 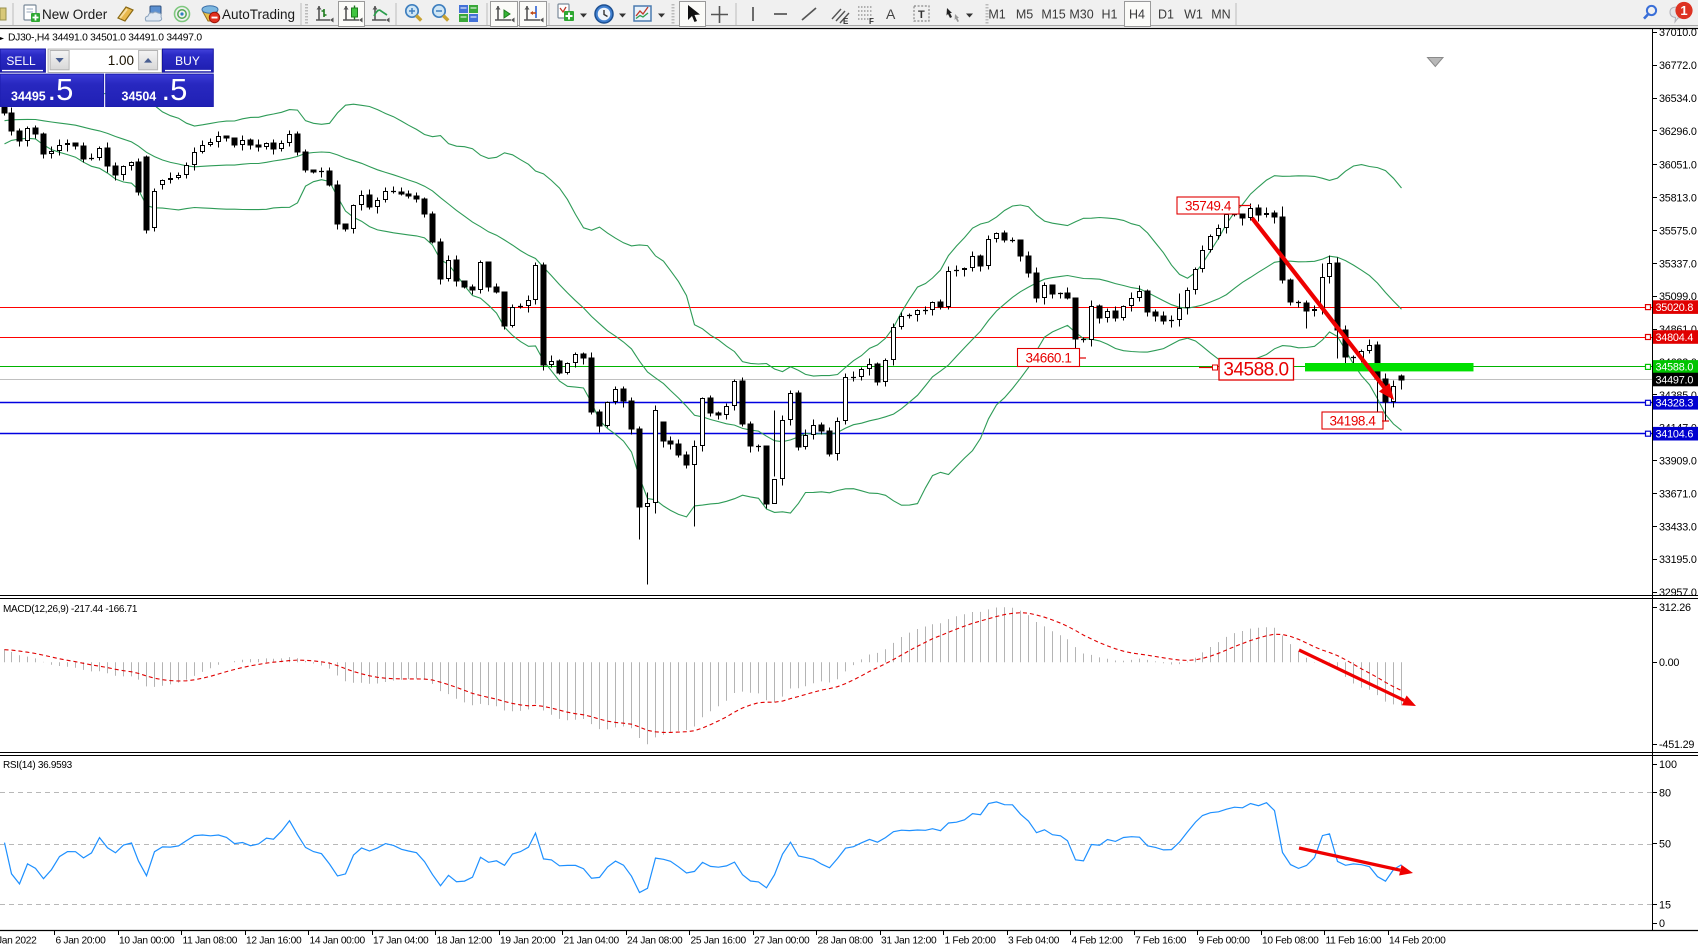 I want to click on svg-text: AutoTrading, so click(x=258, y=14).